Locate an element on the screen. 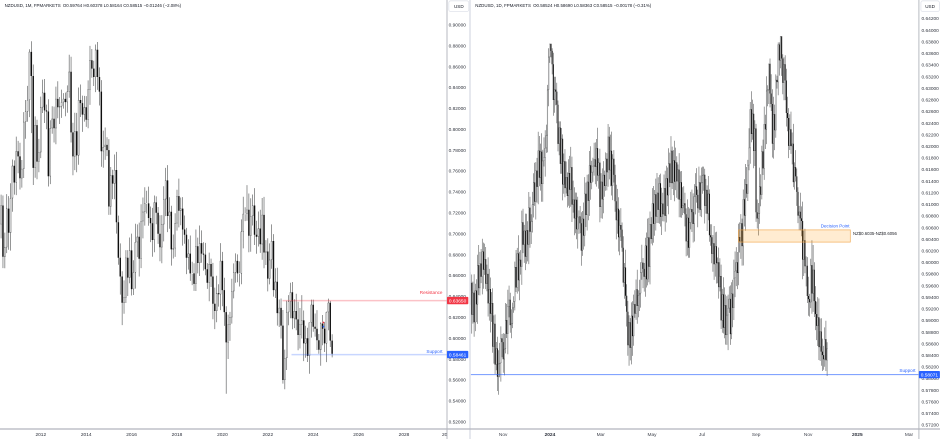 The height and width of the screenshot is (439, 940). svg-text: 0.62600 is located at coordinates (931, 112).